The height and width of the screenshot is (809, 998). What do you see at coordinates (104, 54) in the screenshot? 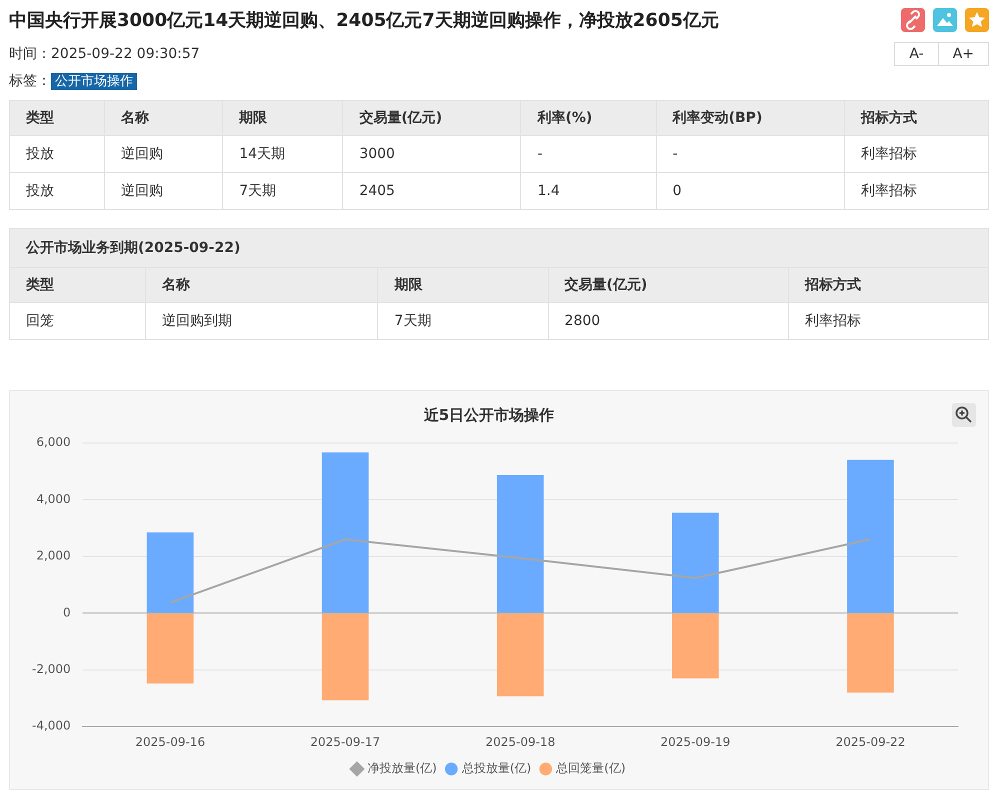
I see `text: 时间：2025-09-22 09:30:57` at bounding box center [104, 54].